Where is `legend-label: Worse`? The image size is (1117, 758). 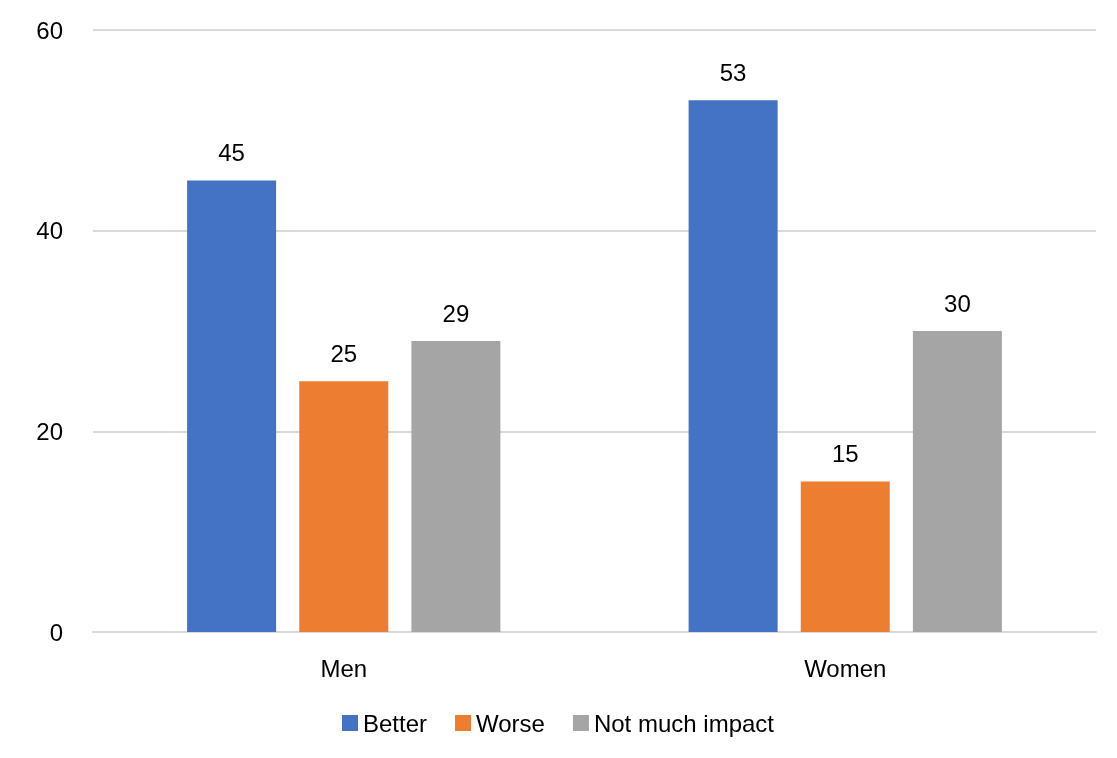
legend-label: Worse is located at coordinates (510, 723).